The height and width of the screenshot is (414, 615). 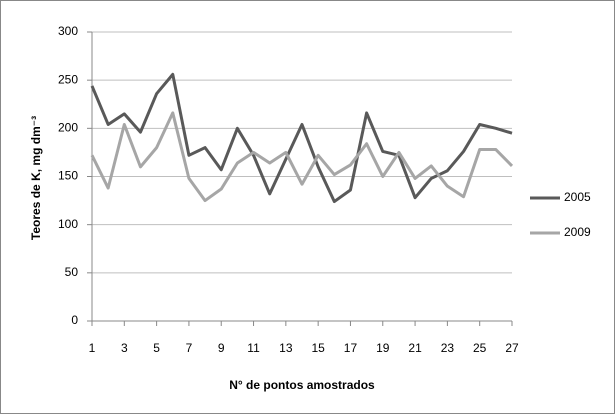 What do you see at coordinates (68, 224) in the screenshot?
I see `y-tick-label: 100` at bounding box center [68, 224].